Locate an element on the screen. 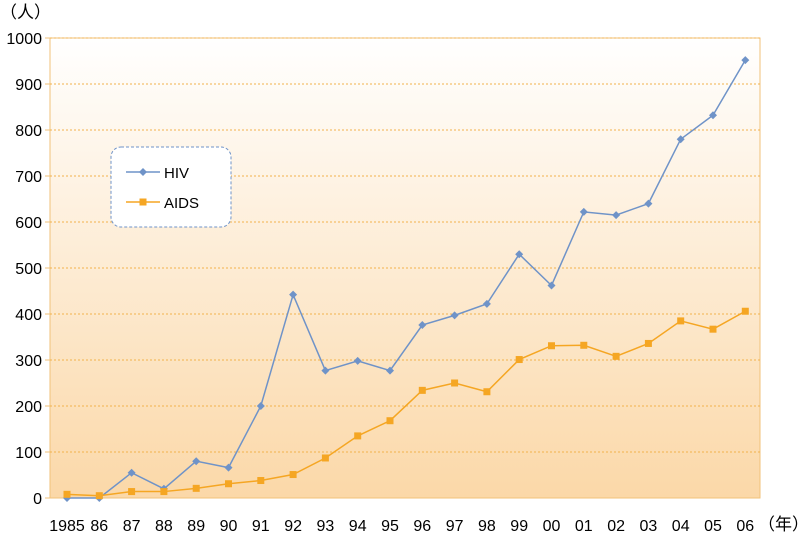  legend-label-hiv: HIV is located at coordinates (176, 173).